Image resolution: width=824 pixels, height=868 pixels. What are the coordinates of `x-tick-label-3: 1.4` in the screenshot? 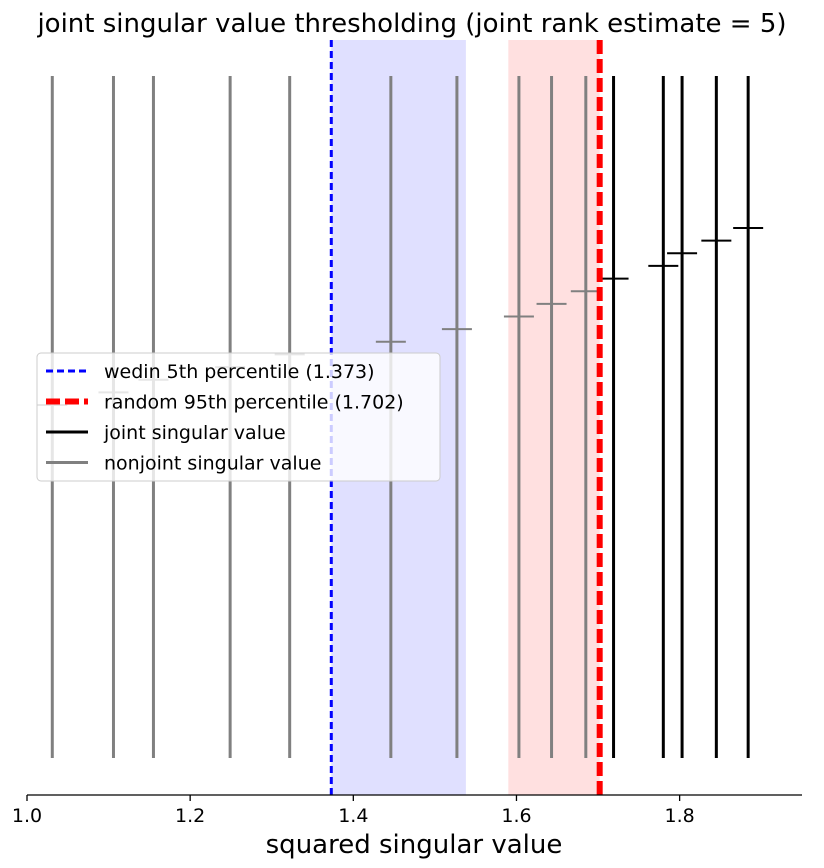 It's located at (353, 816).